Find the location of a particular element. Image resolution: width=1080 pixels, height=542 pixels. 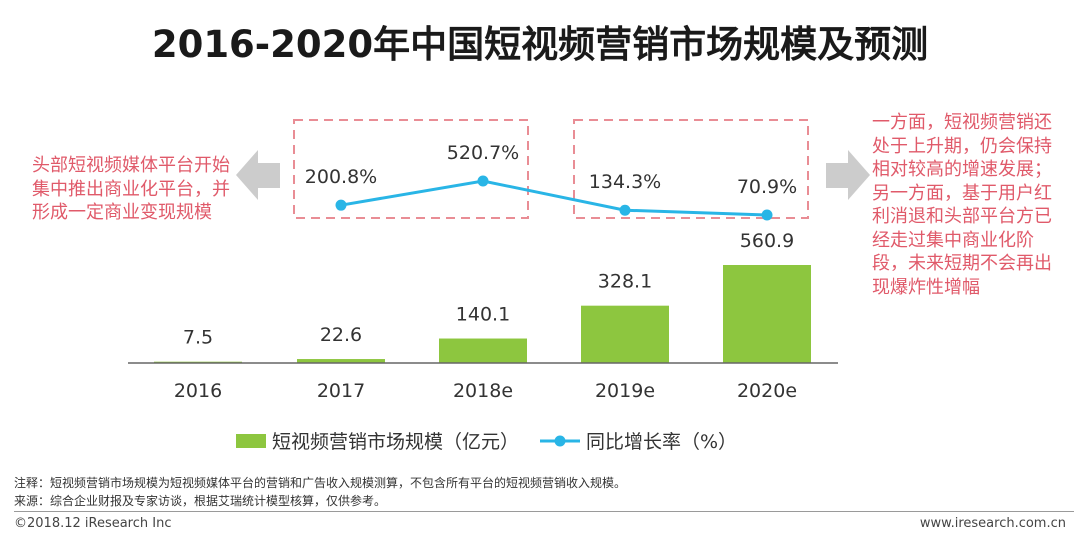

growth-rate-label: 520.7% is located at coordinates (483, 153).